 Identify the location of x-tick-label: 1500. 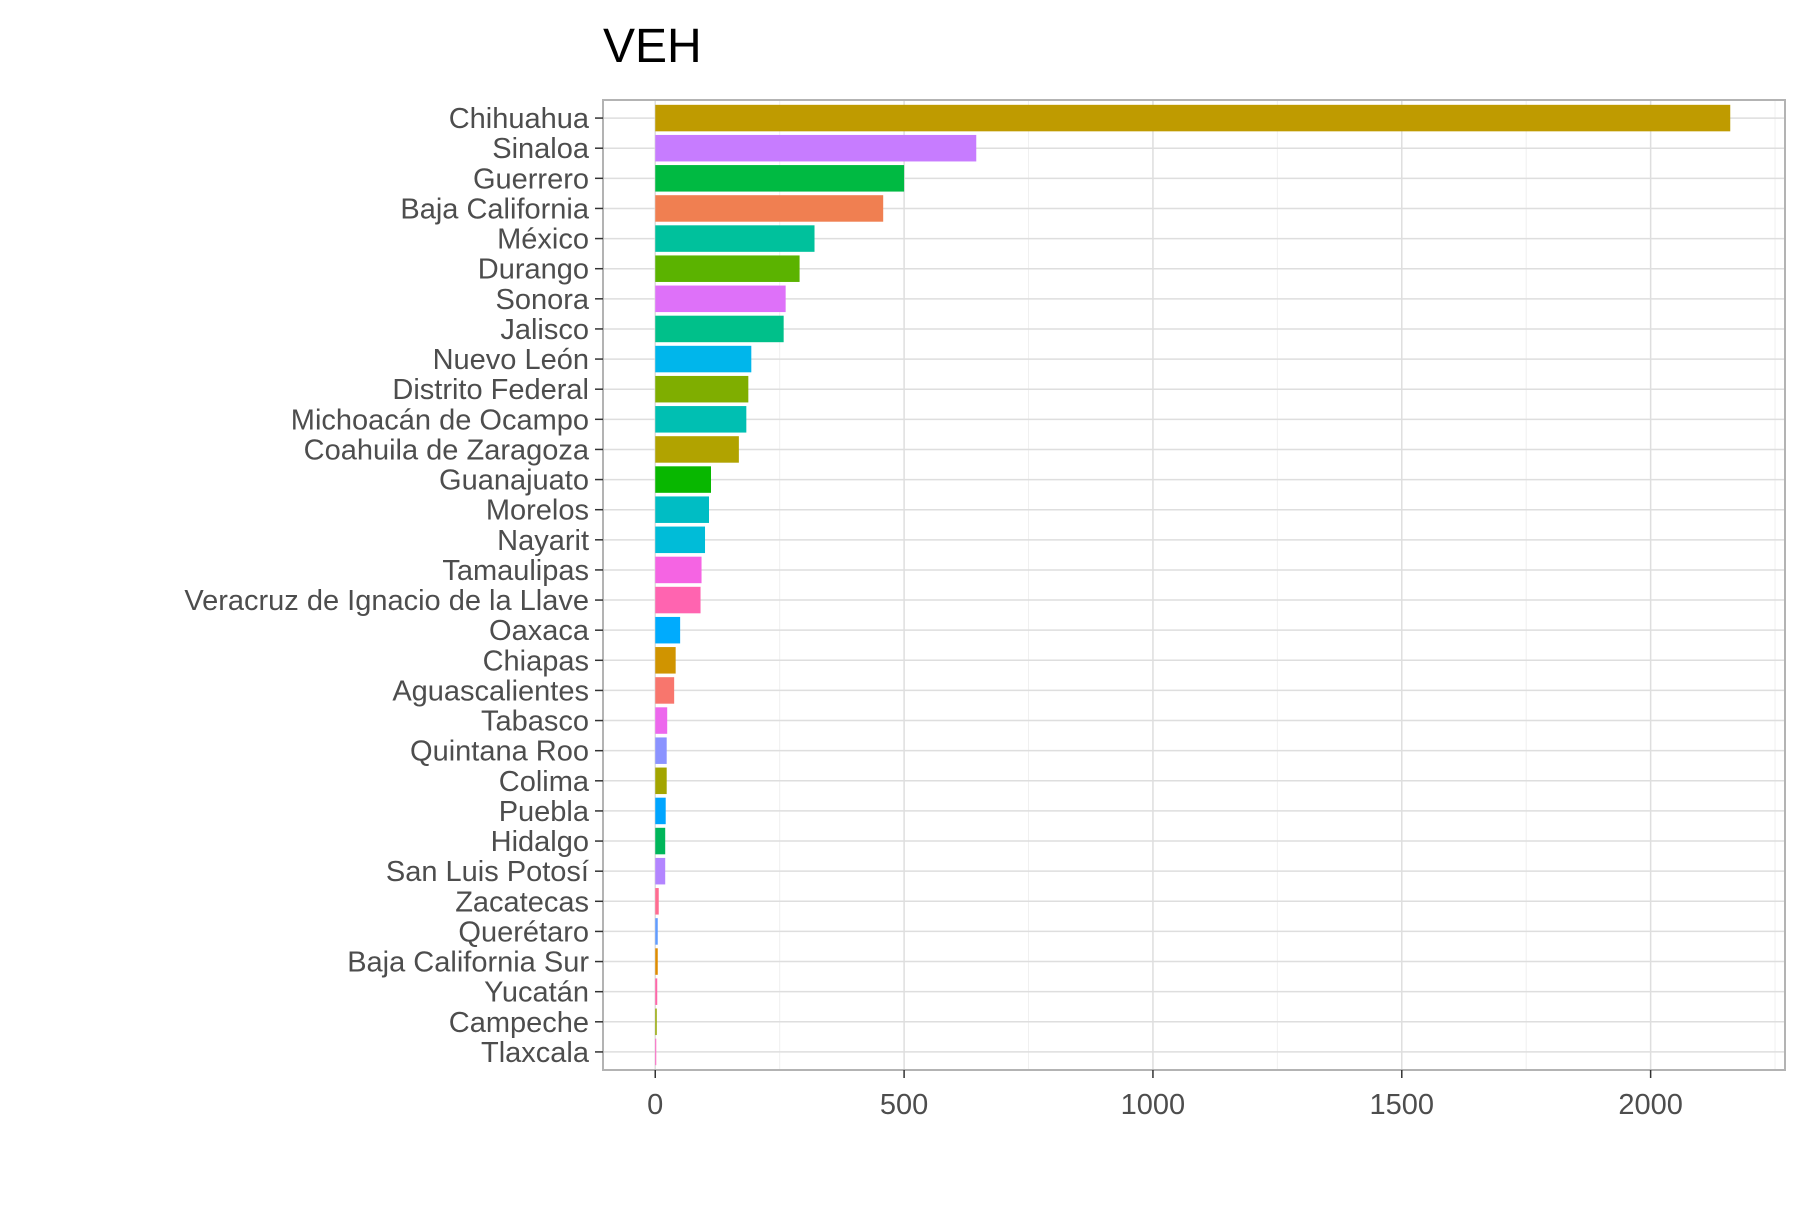
(1402, 1105).